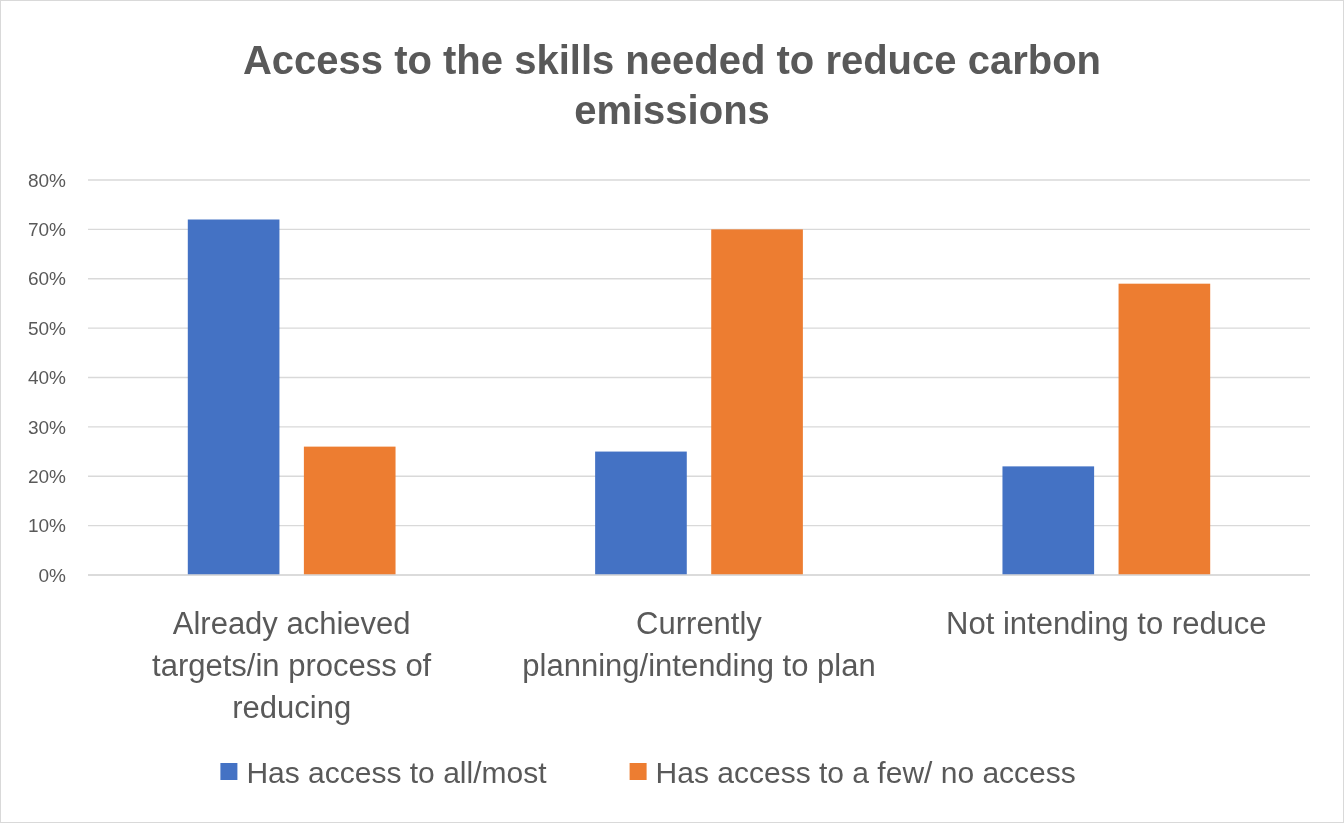 Image resolution: width=1344 pixels, height=823 pixels. Describe the element at coordinates (47, 476) in the screenshot. I see `y-tick-label: 20%` at that location.